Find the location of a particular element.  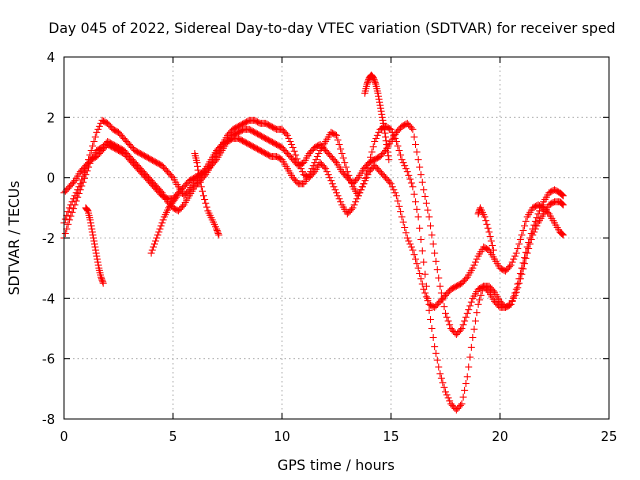

x-tick-label: 25 is located at coordinates (609, 437).